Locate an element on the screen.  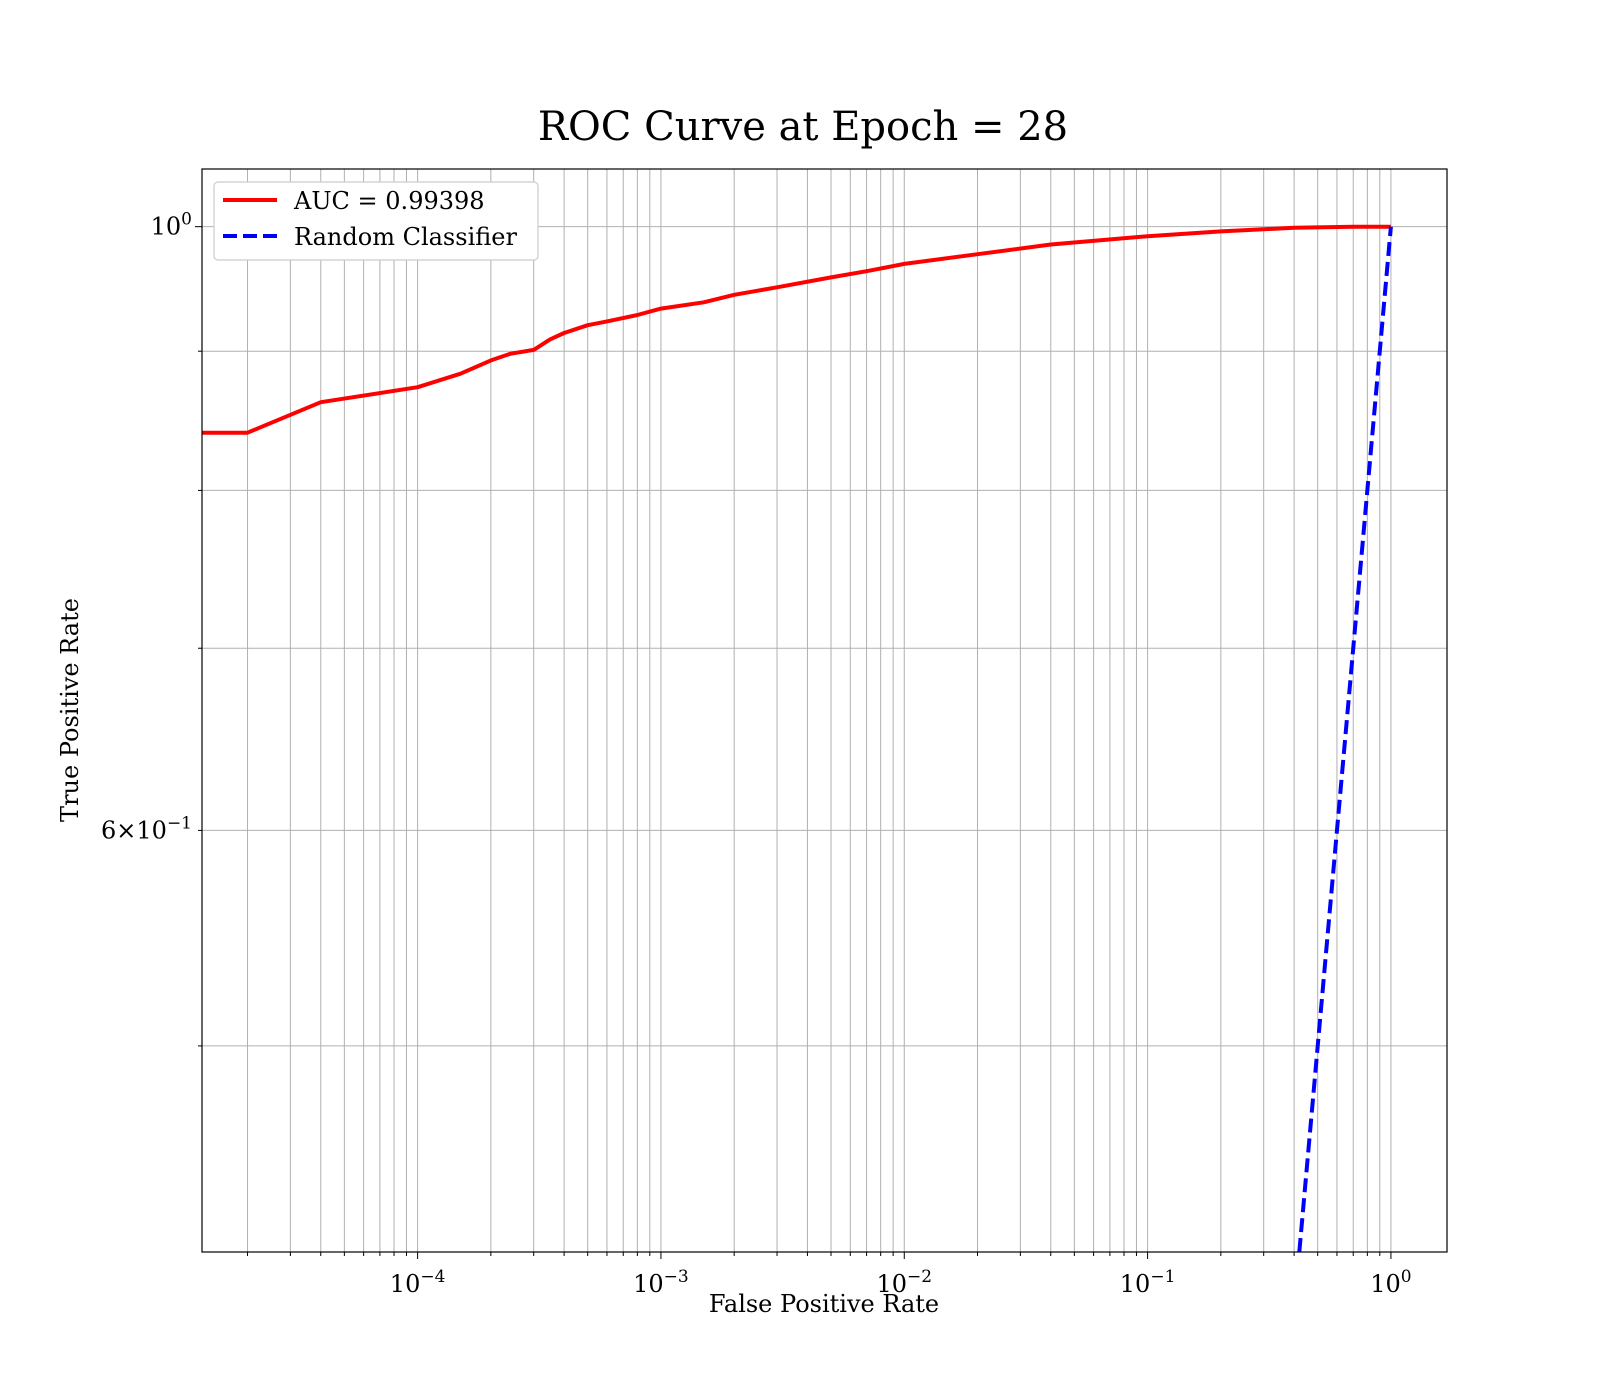
x-axis-label: False Positive Rate is located at coordinates (824, 1304).